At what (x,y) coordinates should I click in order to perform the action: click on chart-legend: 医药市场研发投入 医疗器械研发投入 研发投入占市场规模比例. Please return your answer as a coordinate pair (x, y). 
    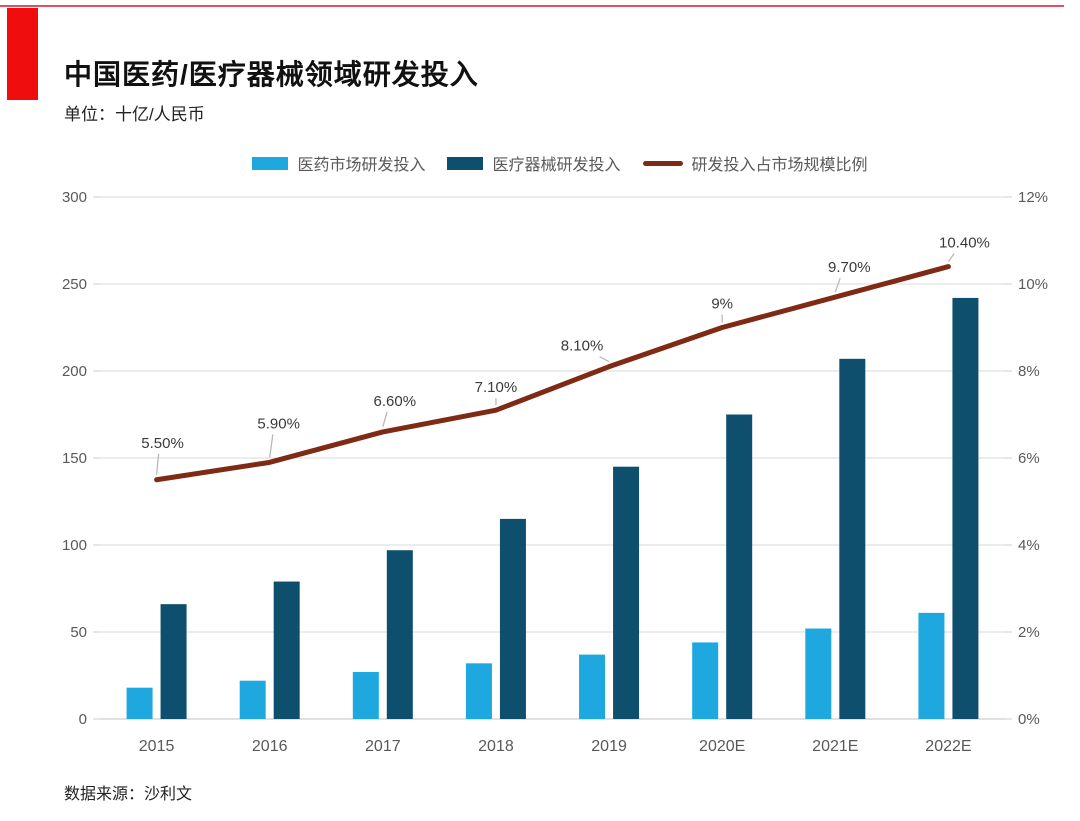
    Looking at the image, I should click on (540, 163).